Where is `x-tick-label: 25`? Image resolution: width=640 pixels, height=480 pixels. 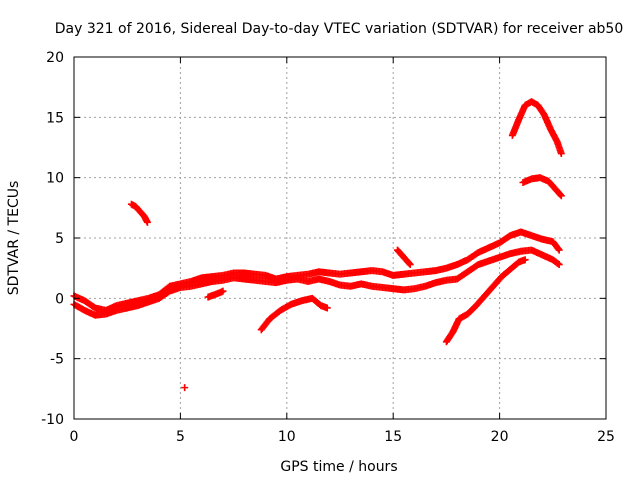 x-tick-label: 25 is located at coordinates (606, 437).